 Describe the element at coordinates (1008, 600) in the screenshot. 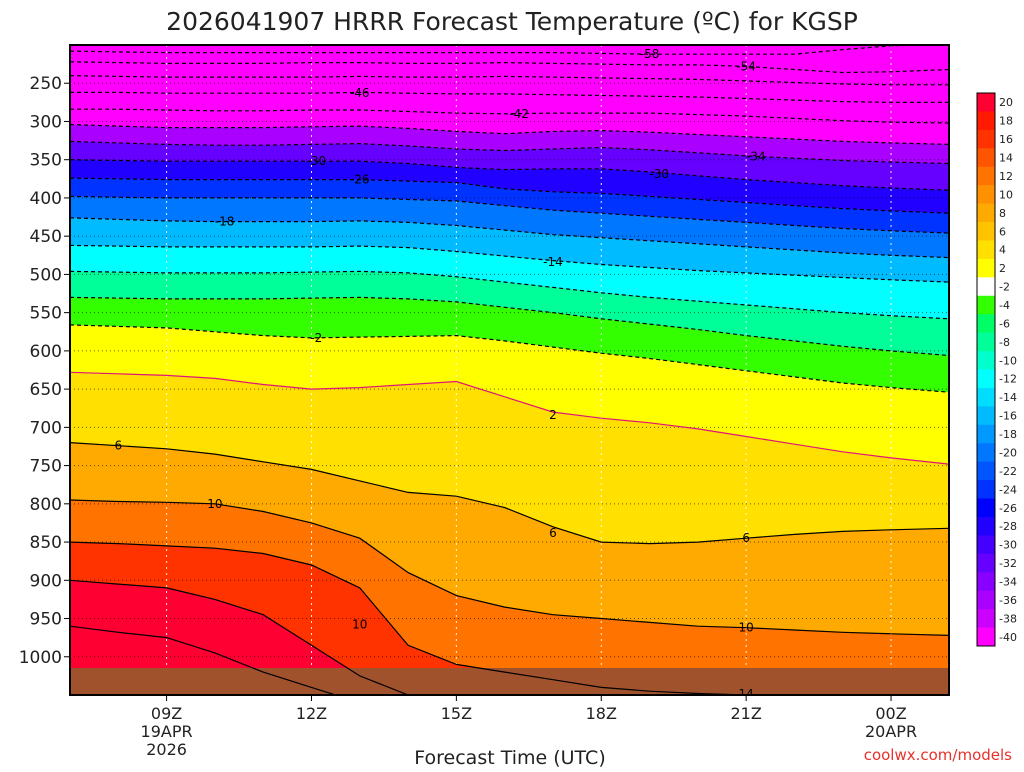

I see `colorbar-label: -36` at that location.